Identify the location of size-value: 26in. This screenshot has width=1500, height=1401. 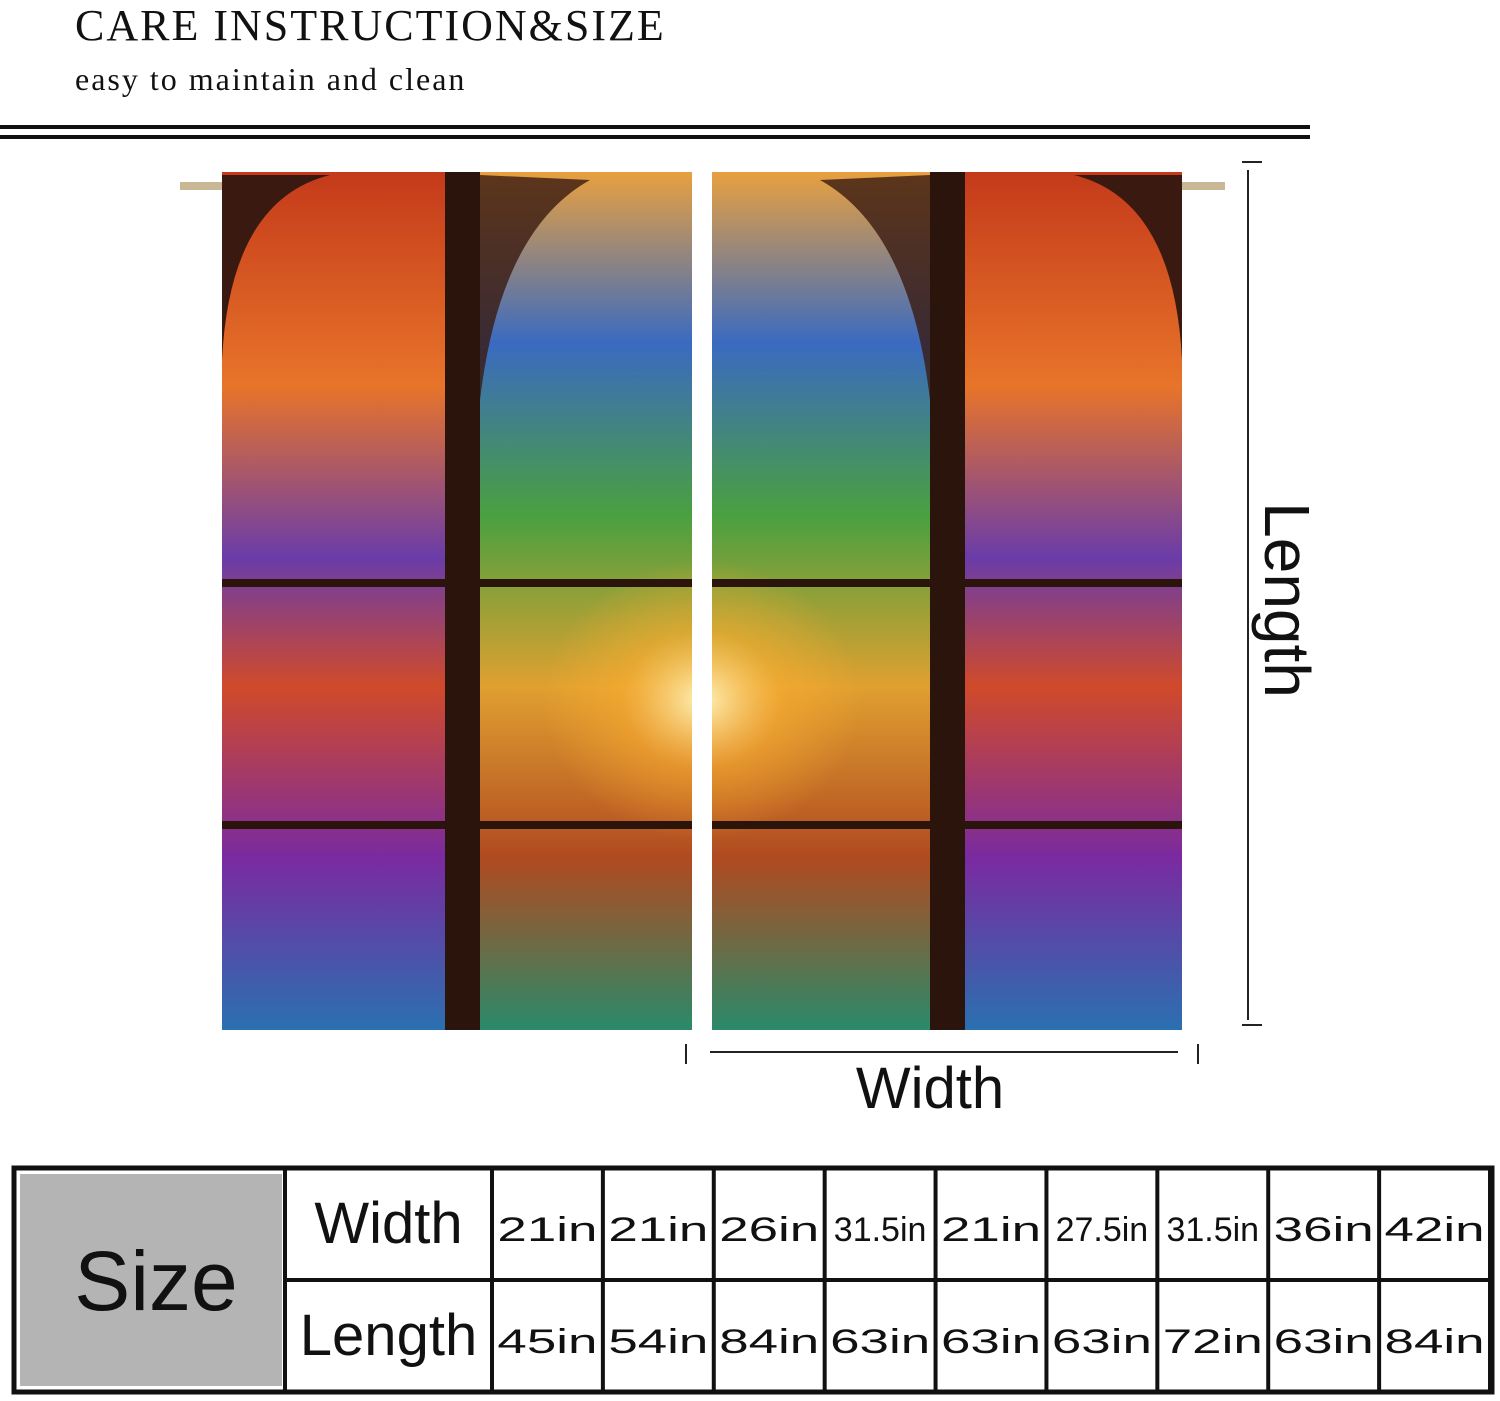
(769, 1230).